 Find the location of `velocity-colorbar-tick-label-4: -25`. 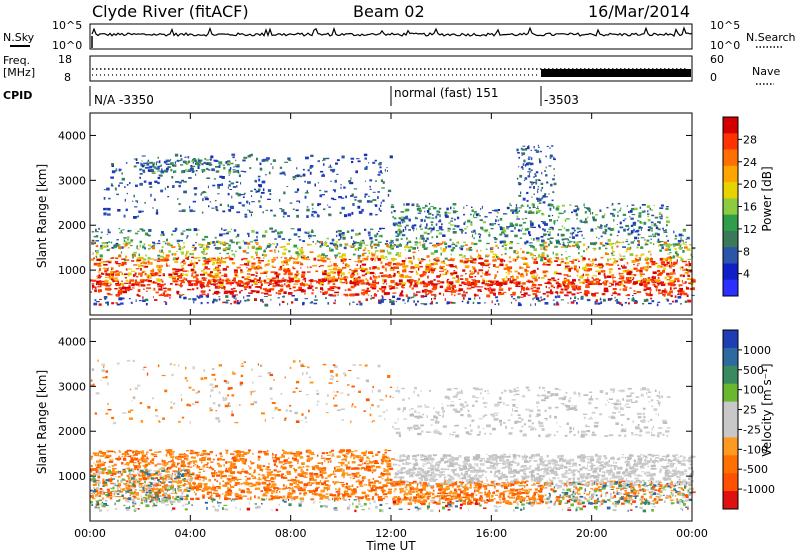

velocity-colorbar-tick-label-4: -25 is located at coordinates (752, 429).